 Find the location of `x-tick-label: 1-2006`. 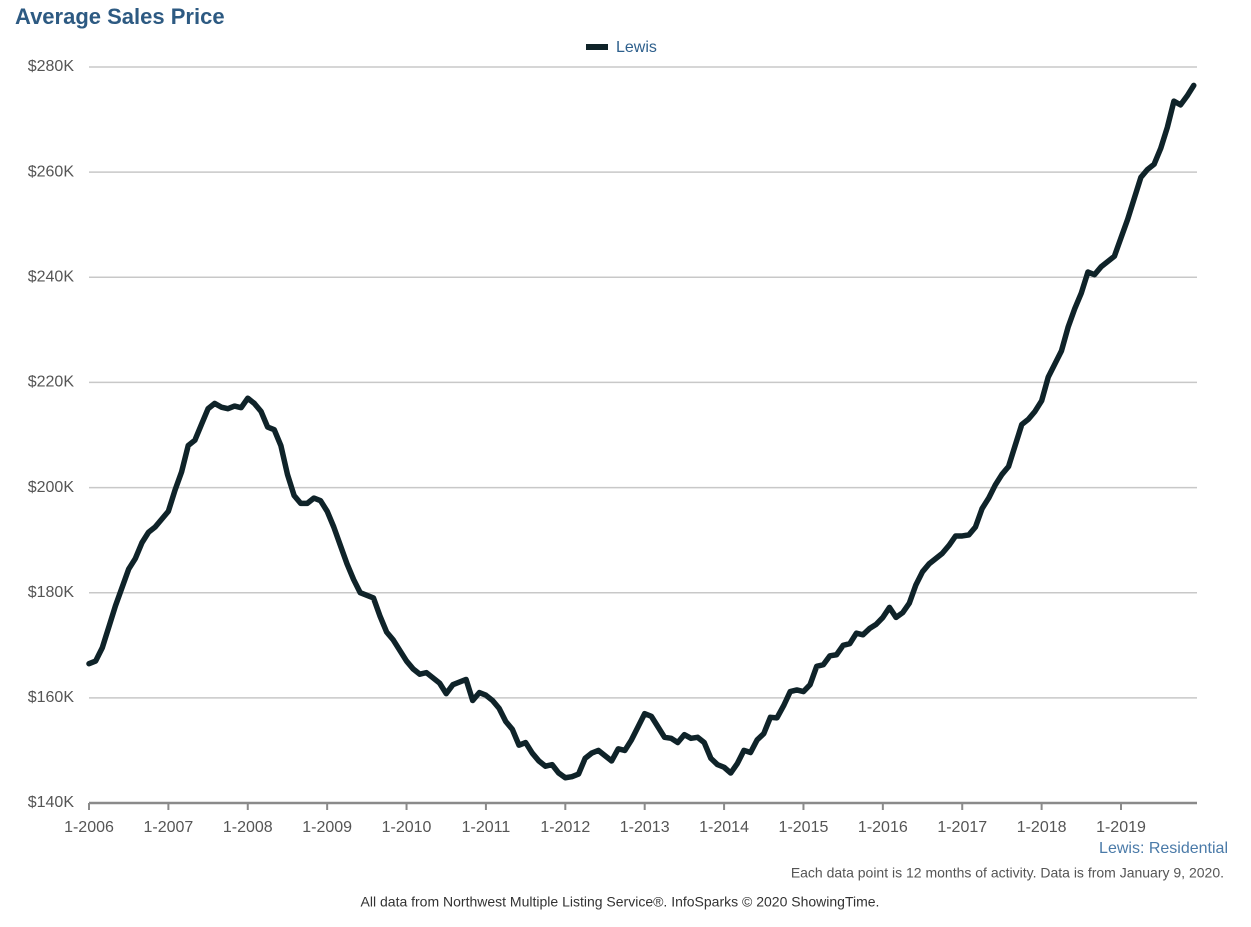

x-tick-label: 1-2006 is located at coordinates (89, 827).